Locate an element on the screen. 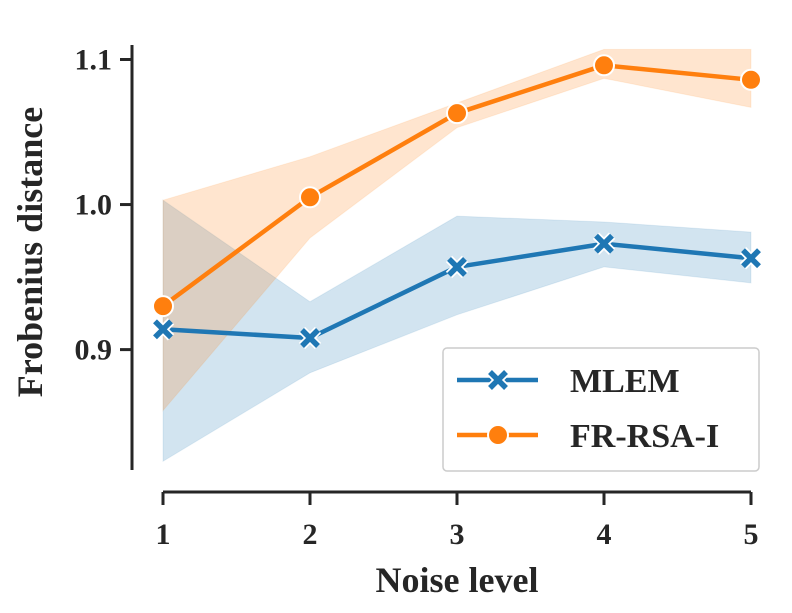  y-ticks: 0.9 1.0 1.1 is located at coordinates (103, 205).